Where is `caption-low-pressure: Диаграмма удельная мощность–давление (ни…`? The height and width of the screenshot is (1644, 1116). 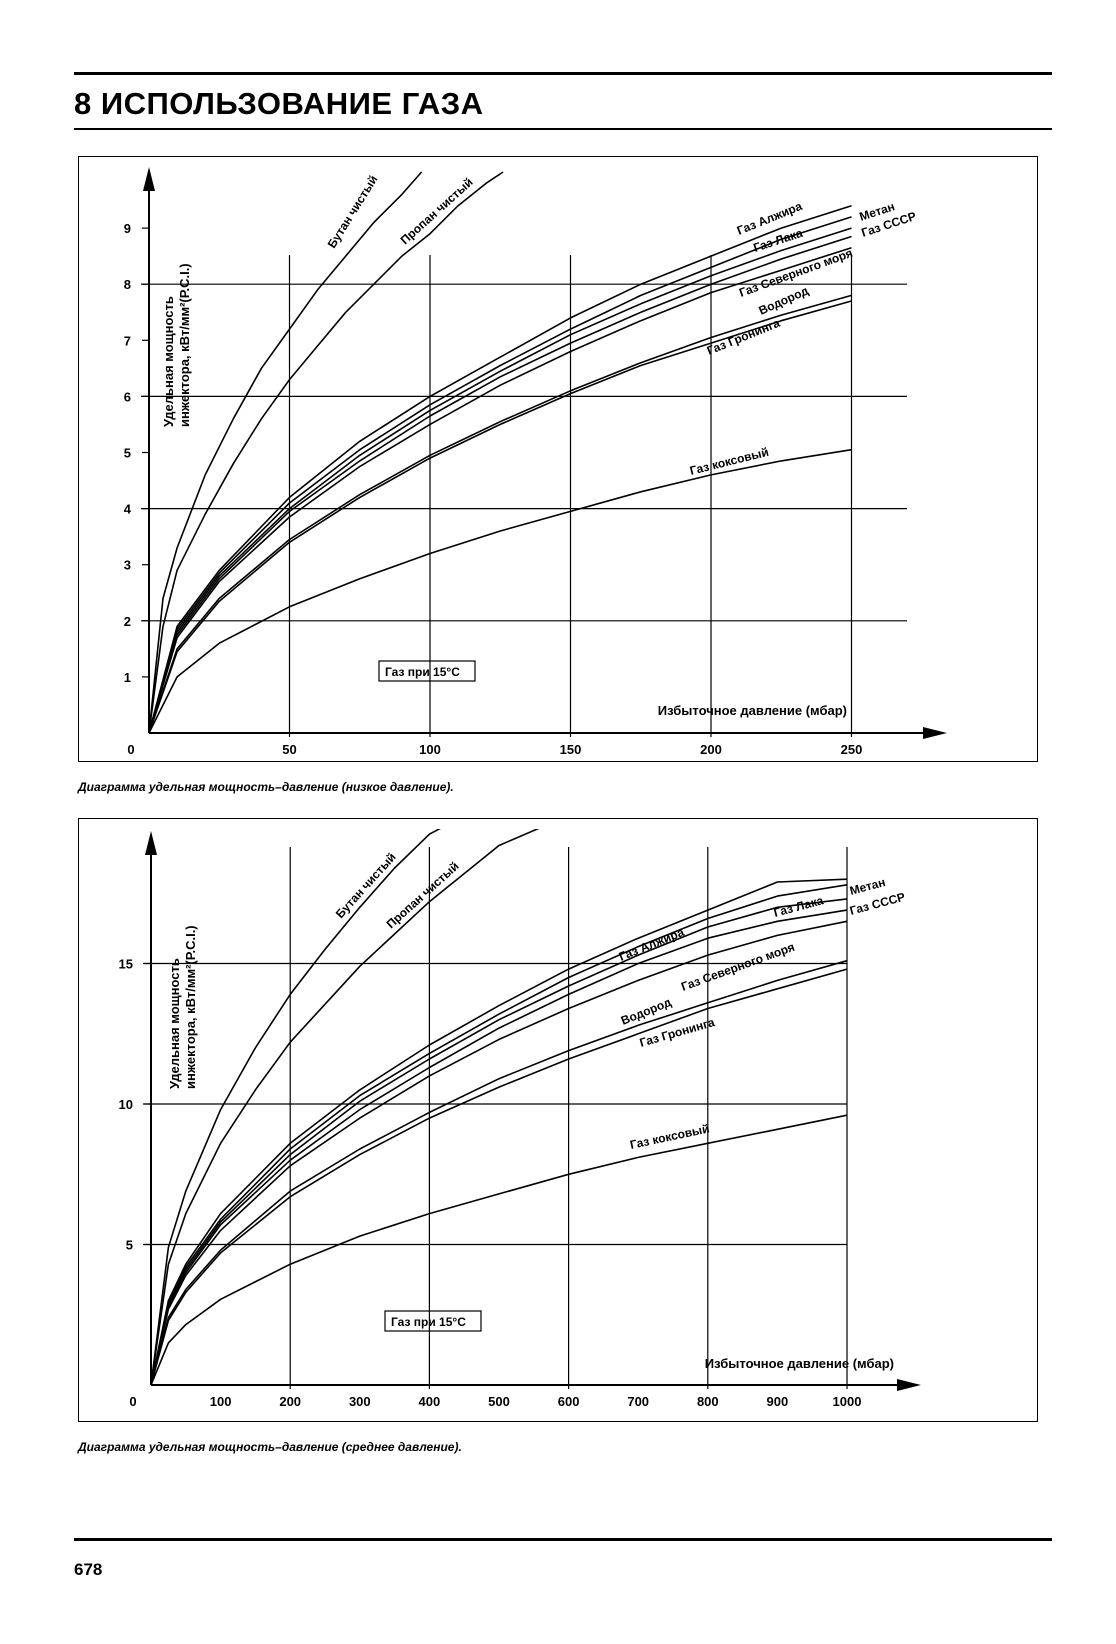
caption-low-pressure: Диаграмма удельная мощность–давление (ни… is located at coordinates (266, 787).